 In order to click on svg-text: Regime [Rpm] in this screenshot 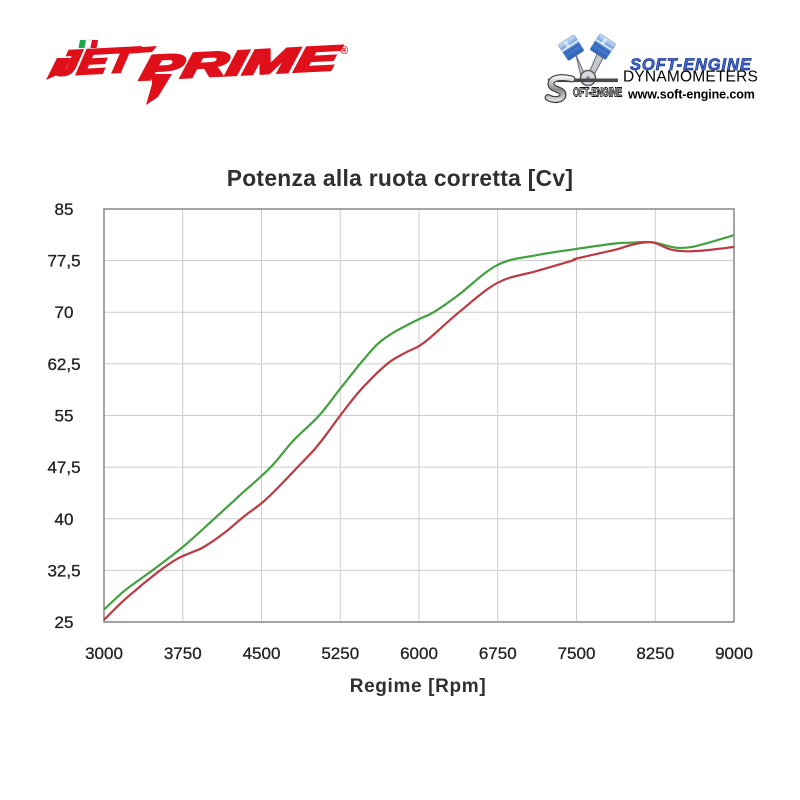, I will do `click(418, 686)`.